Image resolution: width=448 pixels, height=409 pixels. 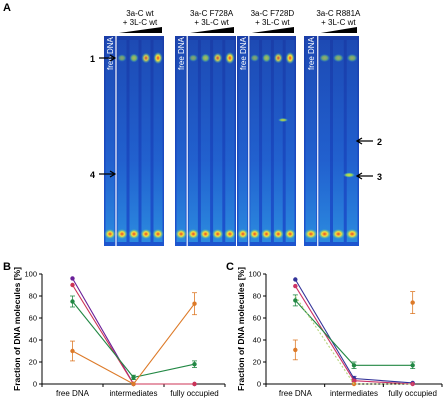 I want to click on panel-c-letter: C, so click(x=230, y=267).